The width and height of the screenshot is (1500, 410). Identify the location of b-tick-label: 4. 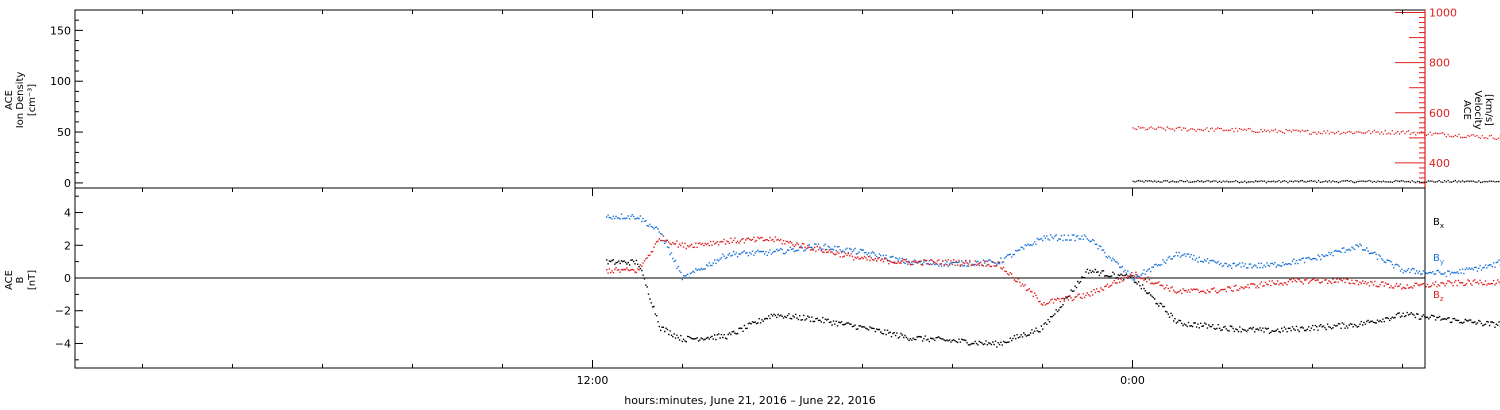
(67, 213).